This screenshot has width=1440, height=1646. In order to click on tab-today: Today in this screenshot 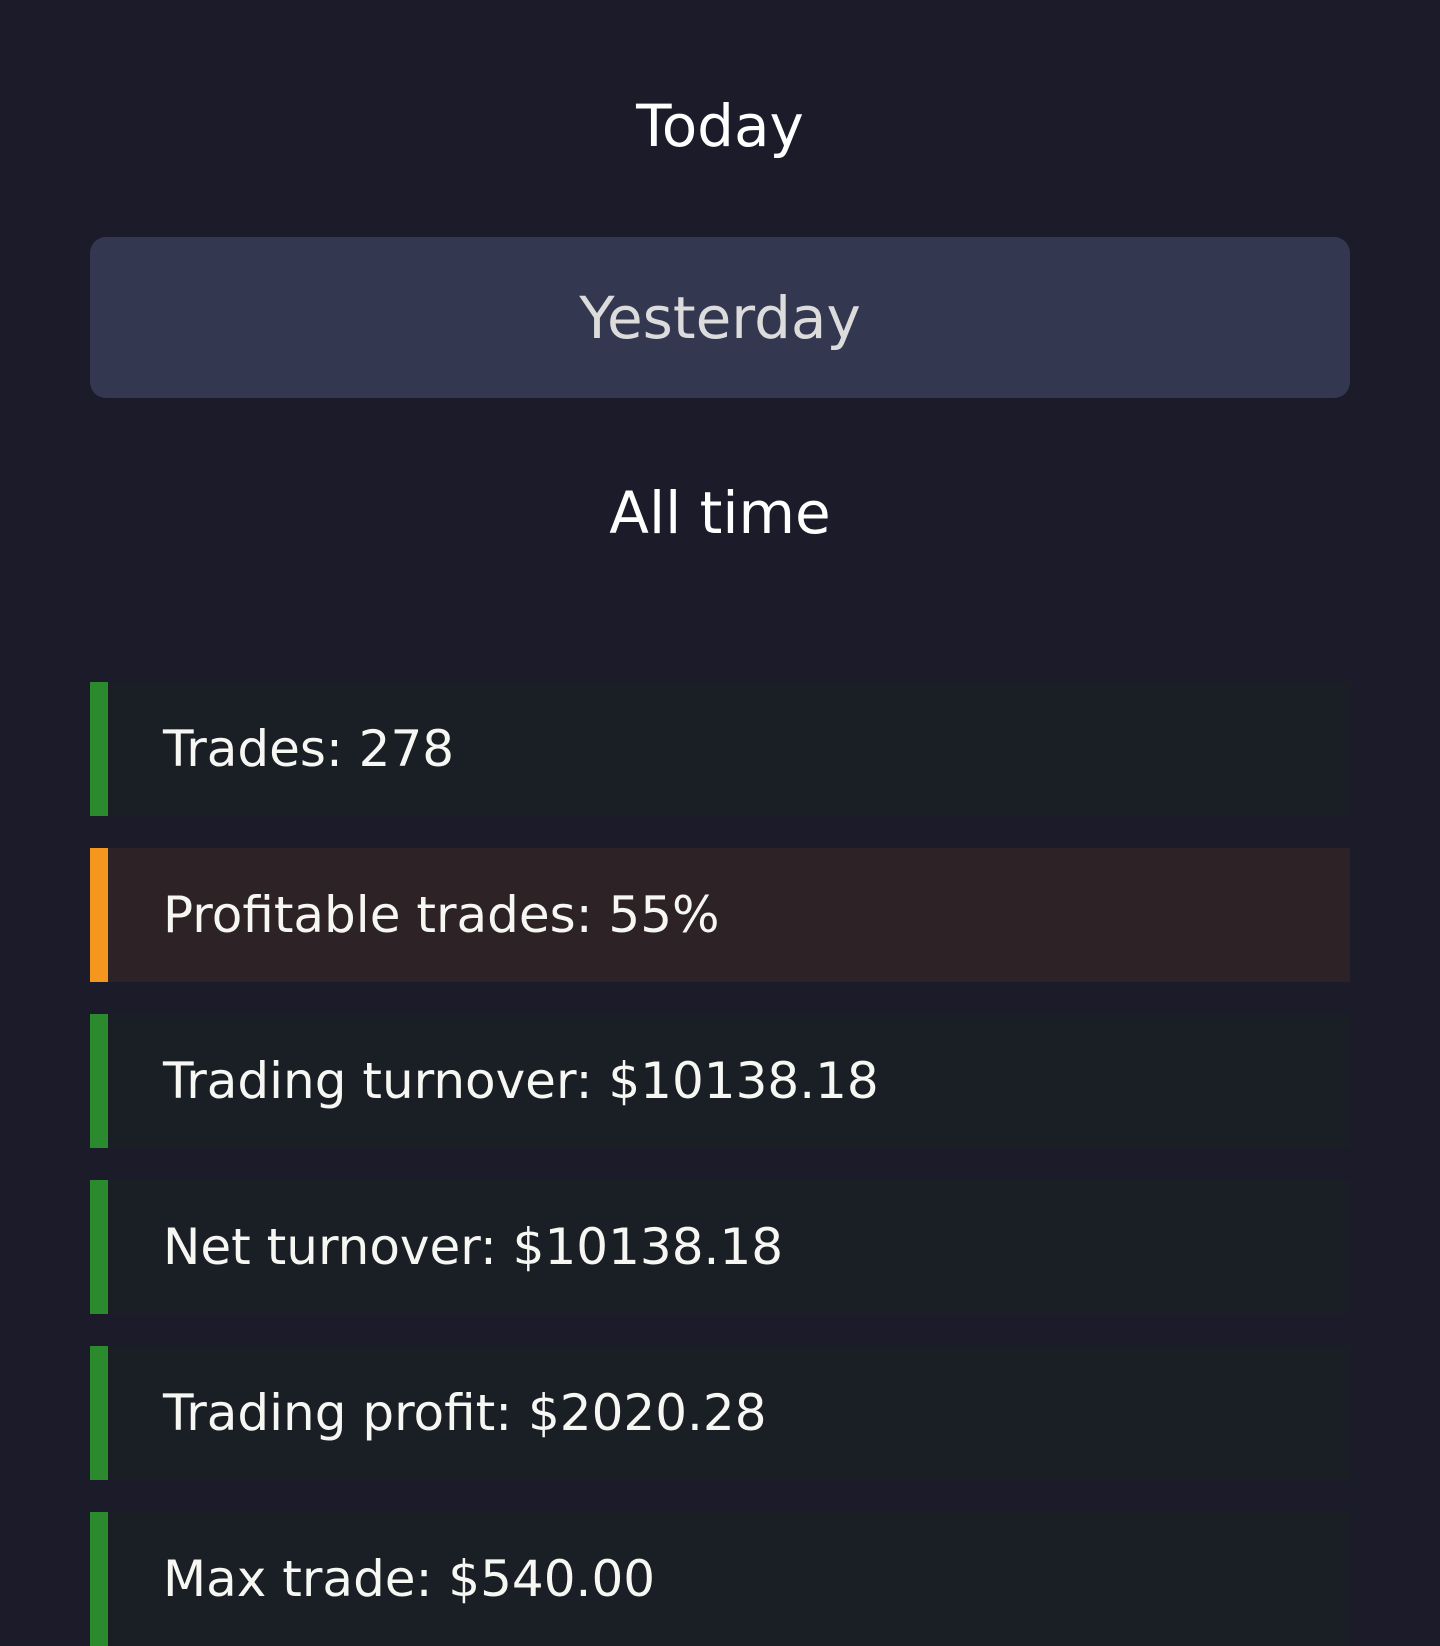, I will do `click(720, 125)`.